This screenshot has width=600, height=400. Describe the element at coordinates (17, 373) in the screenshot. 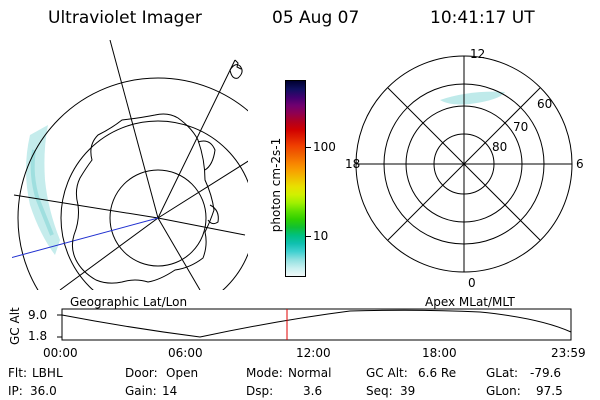

I see `flt-label: Flt:` at that location.